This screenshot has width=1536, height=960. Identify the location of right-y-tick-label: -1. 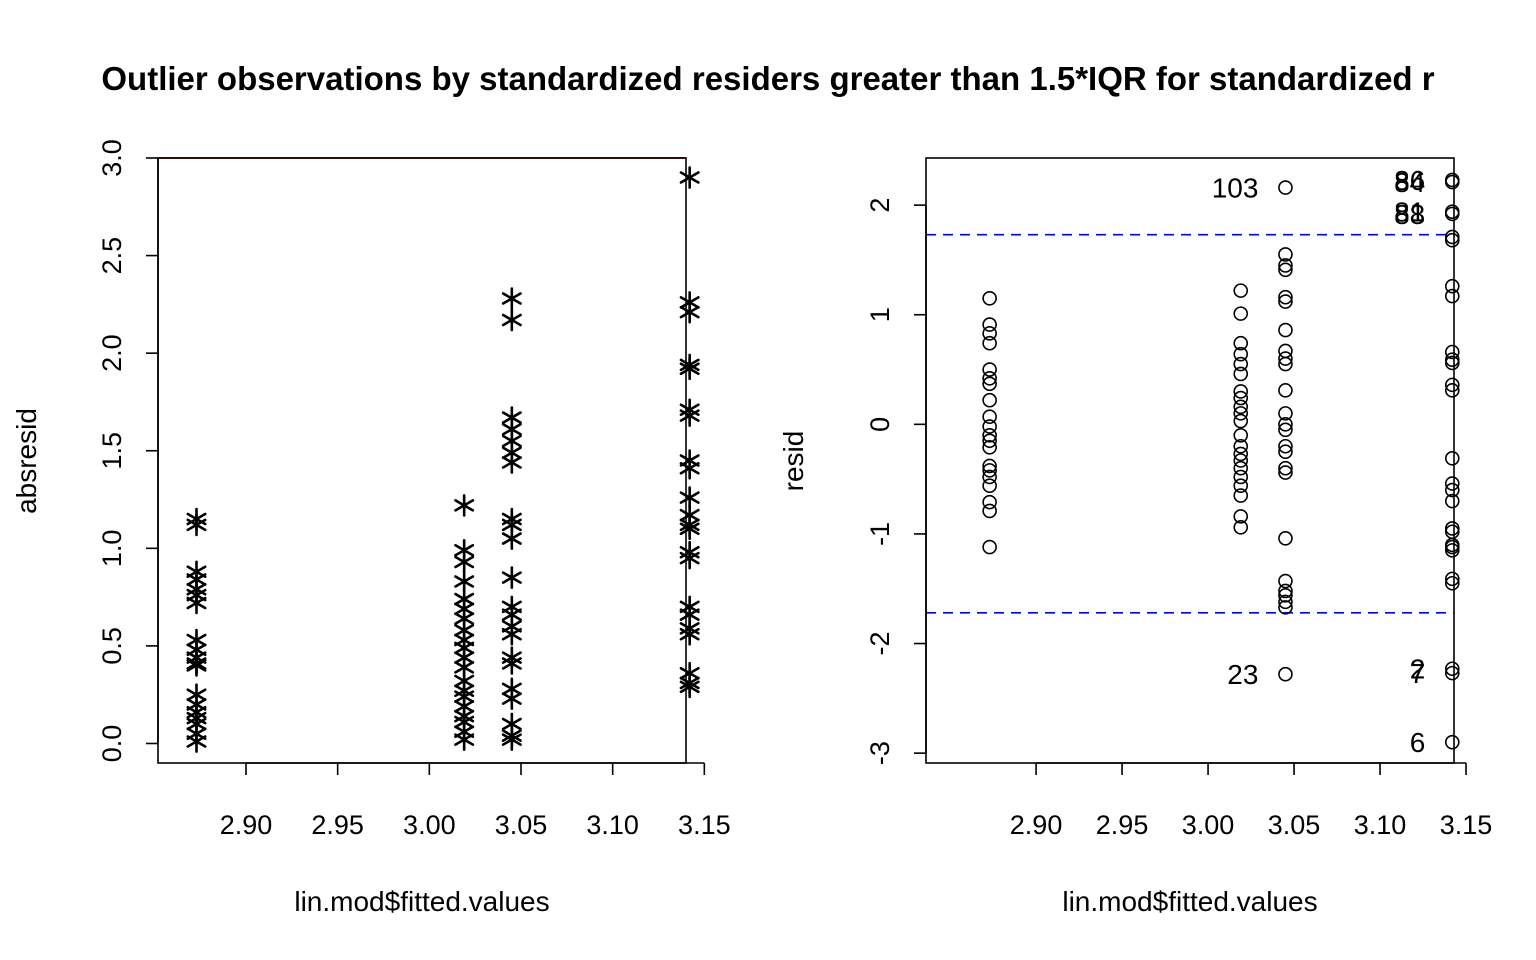
(880, 534).